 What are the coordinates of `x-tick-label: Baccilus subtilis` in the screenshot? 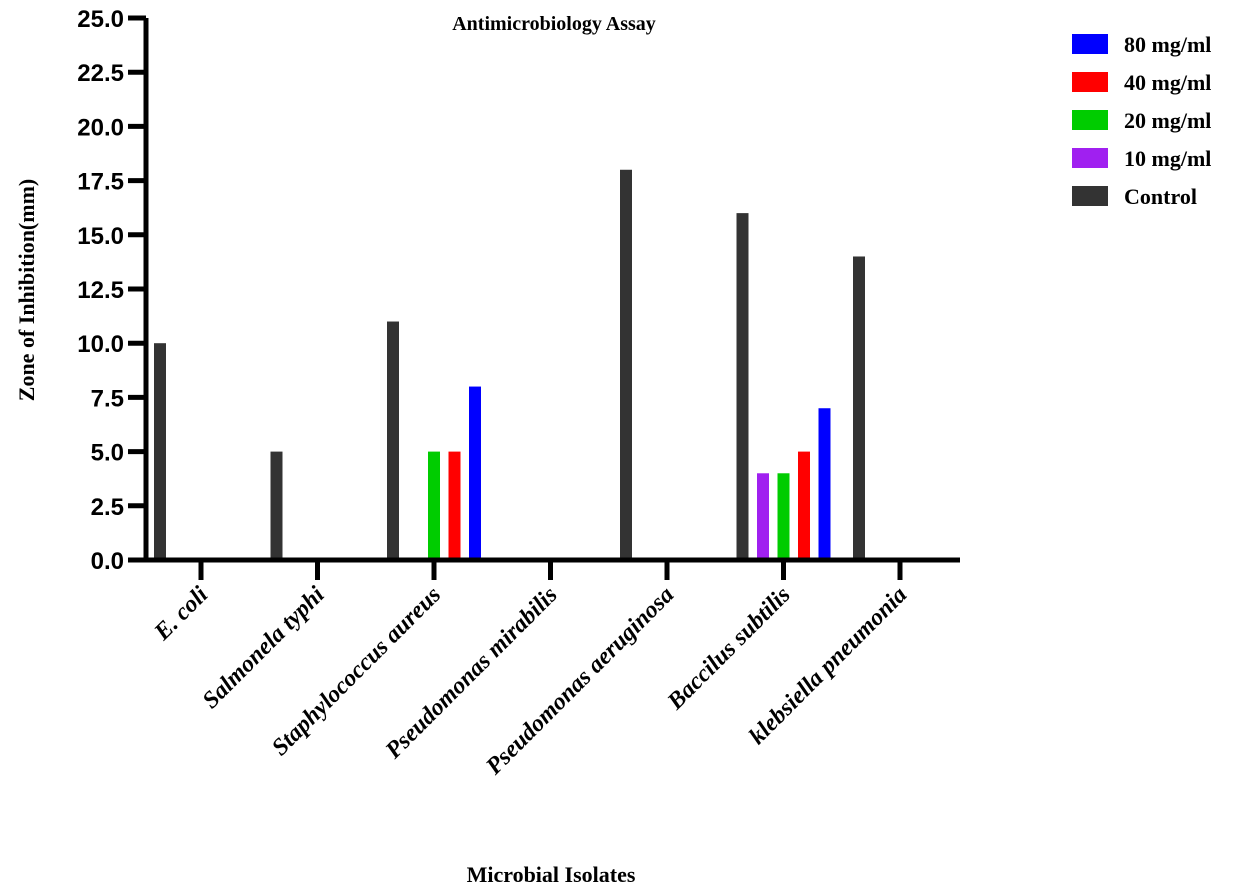 It's located at (729, 649).